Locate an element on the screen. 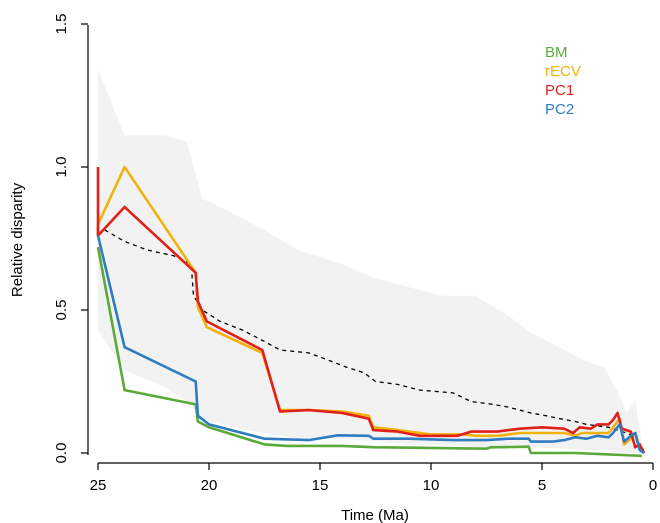 Image resolution: width=660 pixels, height=523 pixels. legend-entry-pc1: PC1 is located at coordinates (559, 90).